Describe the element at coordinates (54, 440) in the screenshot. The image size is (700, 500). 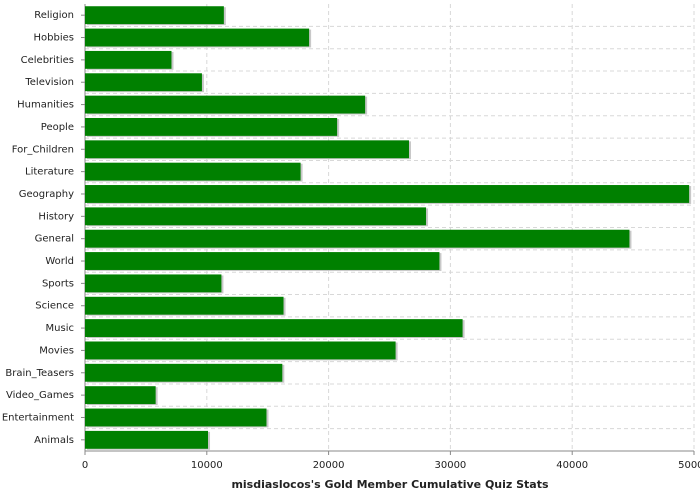
I see `y-tick-label: Animals` at that location.